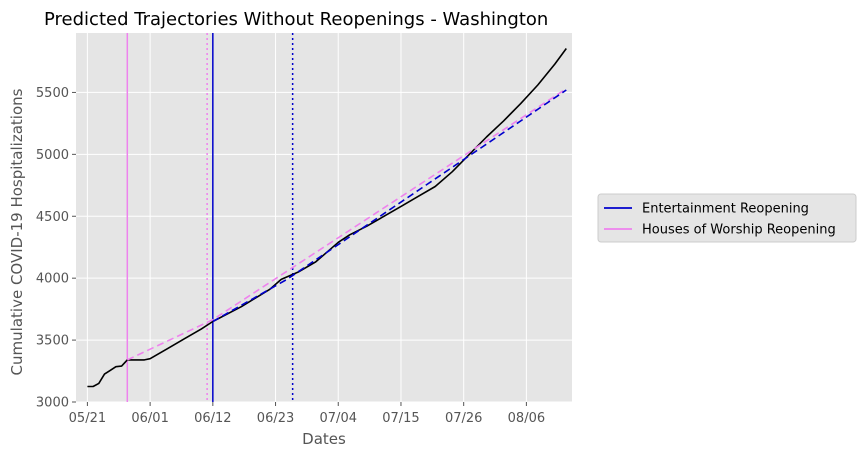 The height and width of the screenshot is (457, 865). What do you see at coordinates (463, 418) in the screenshot?
I see `x-tick-label: 07/26` at bounding box center [463, 418].